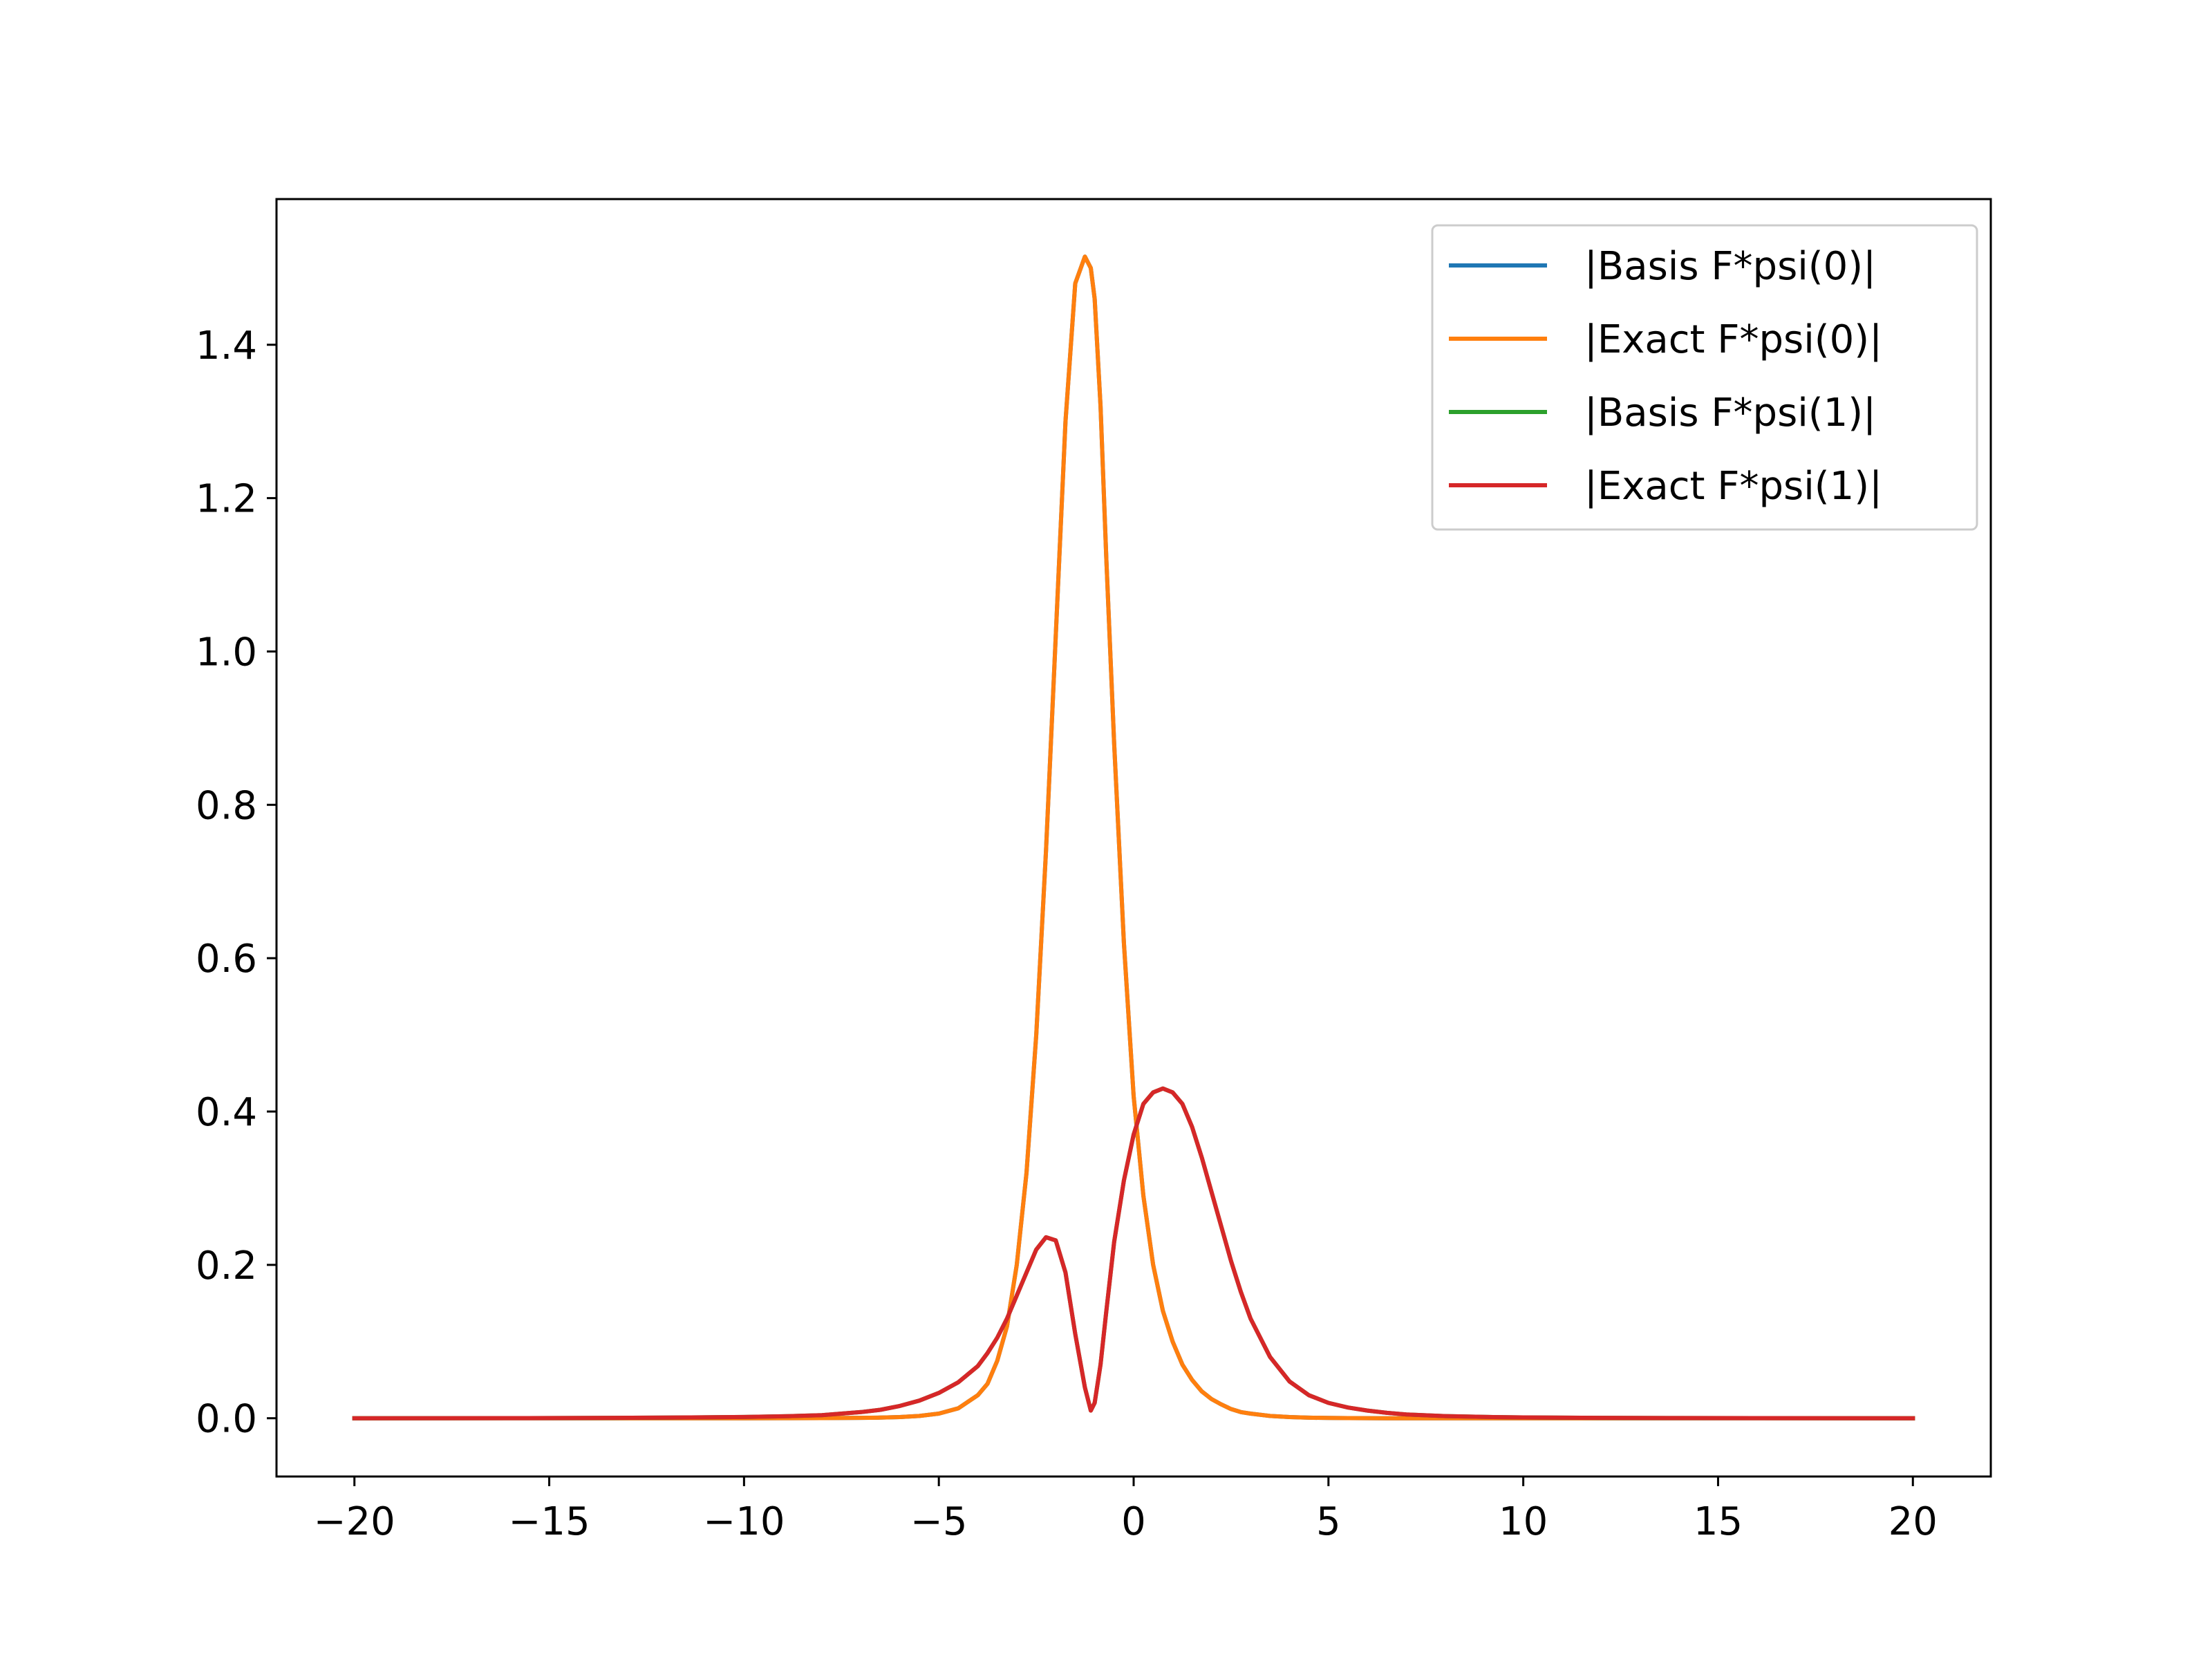  I want to click on y-tick-label: 1.2, so click(226, 500).